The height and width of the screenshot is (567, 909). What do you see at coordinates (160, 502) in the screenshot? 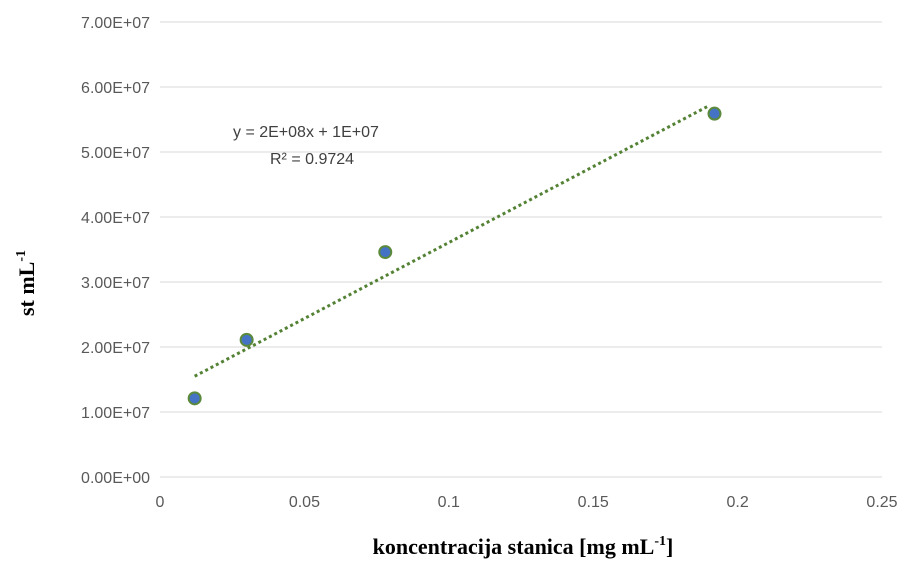
I see `x-tick-label: 0` at bounding box center [160, 502].